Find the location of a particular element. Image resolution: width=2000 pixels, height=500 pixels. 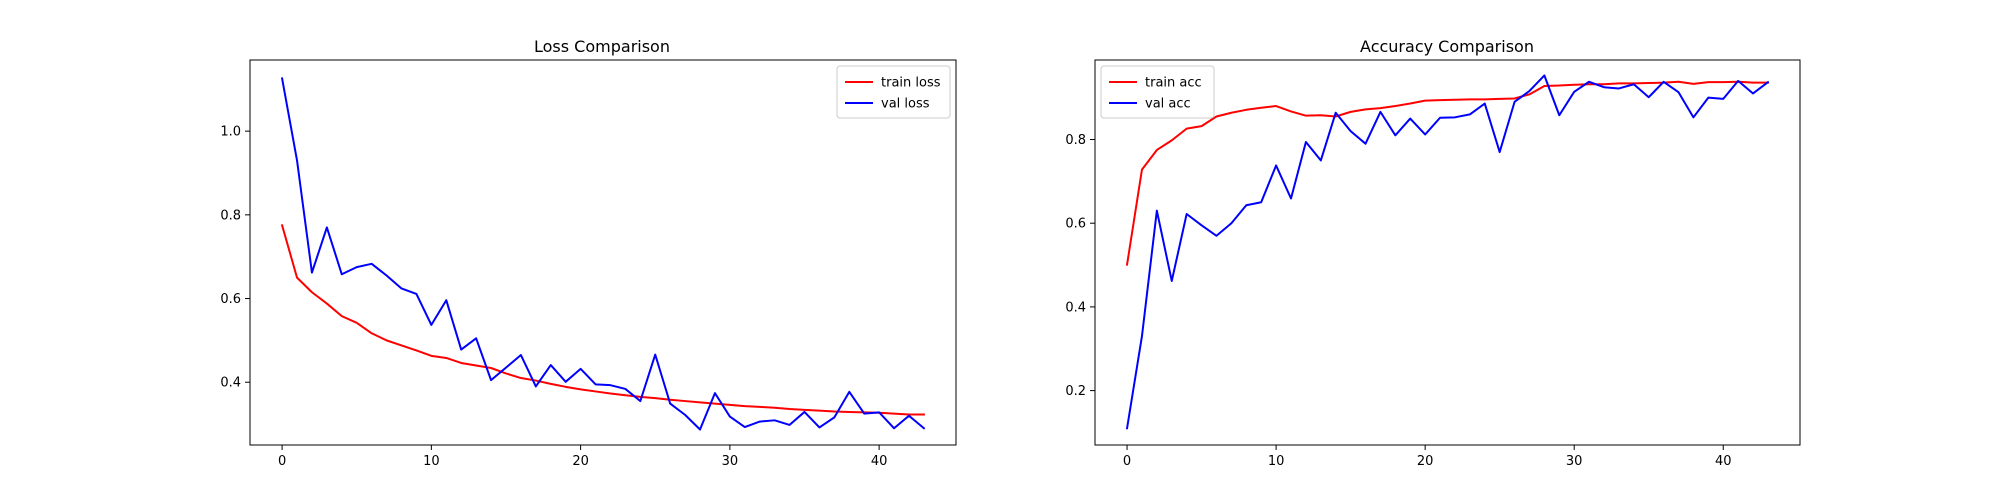

legend: train loss val loss is located at coordinates (893, 92).